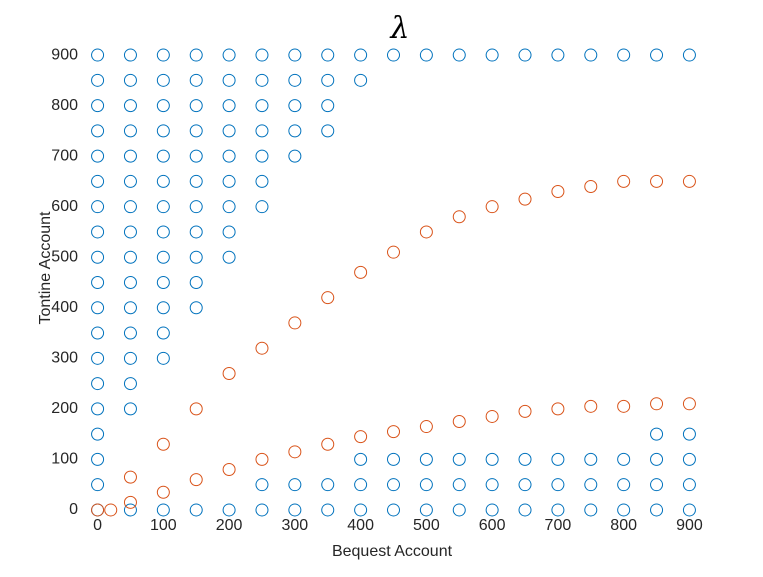  Describe the element at coordinates (97, 525) in the screenshot. I see `x-tick-label: 0` at that location.